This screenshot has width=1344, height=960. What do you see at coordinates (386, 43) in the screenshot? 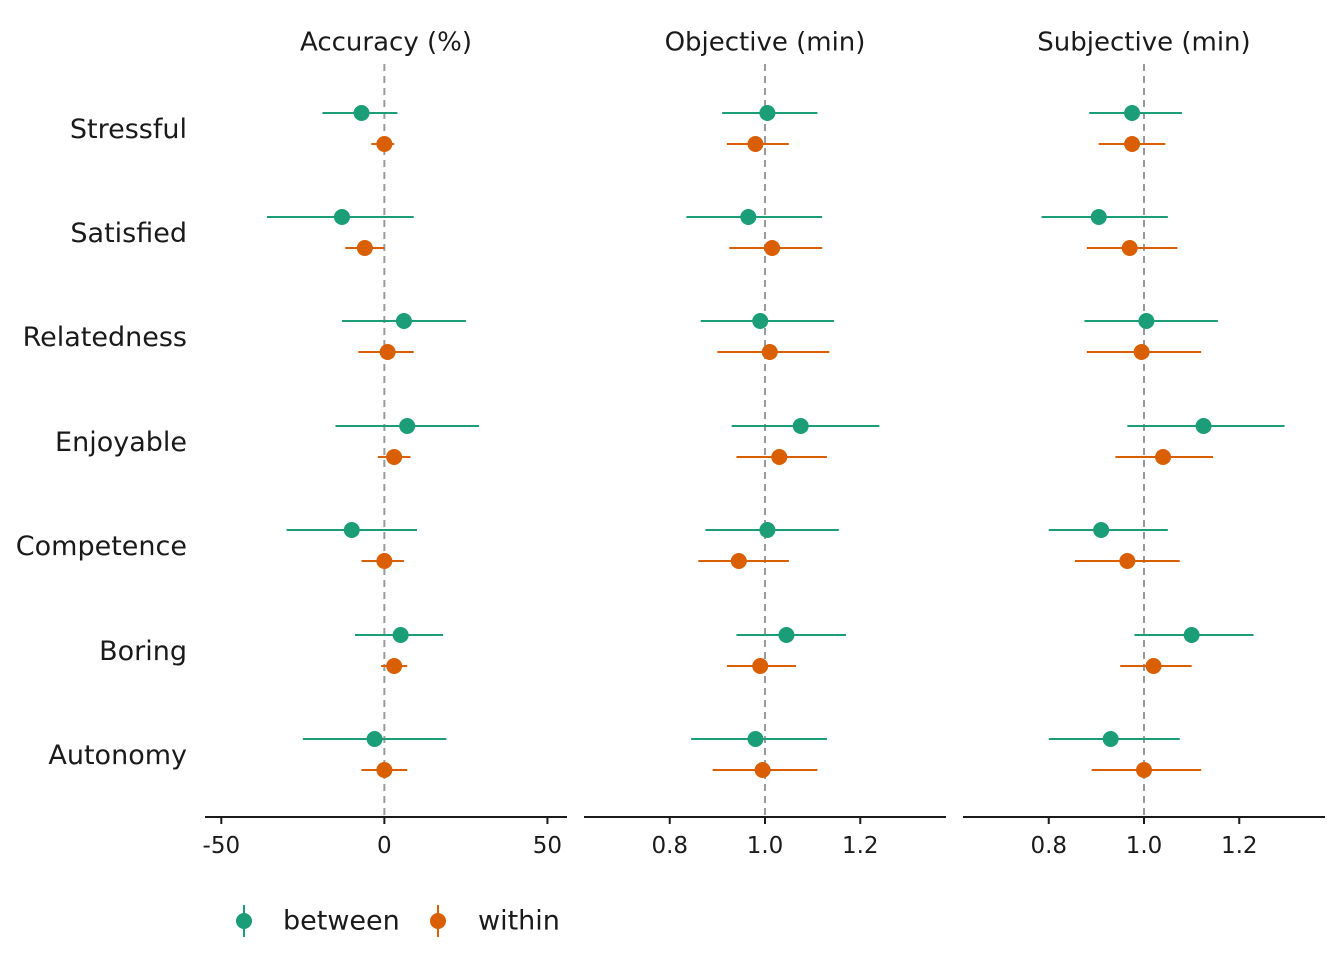
I see `panel-title: Accuracy (%)` at bounding box center [386, 43].